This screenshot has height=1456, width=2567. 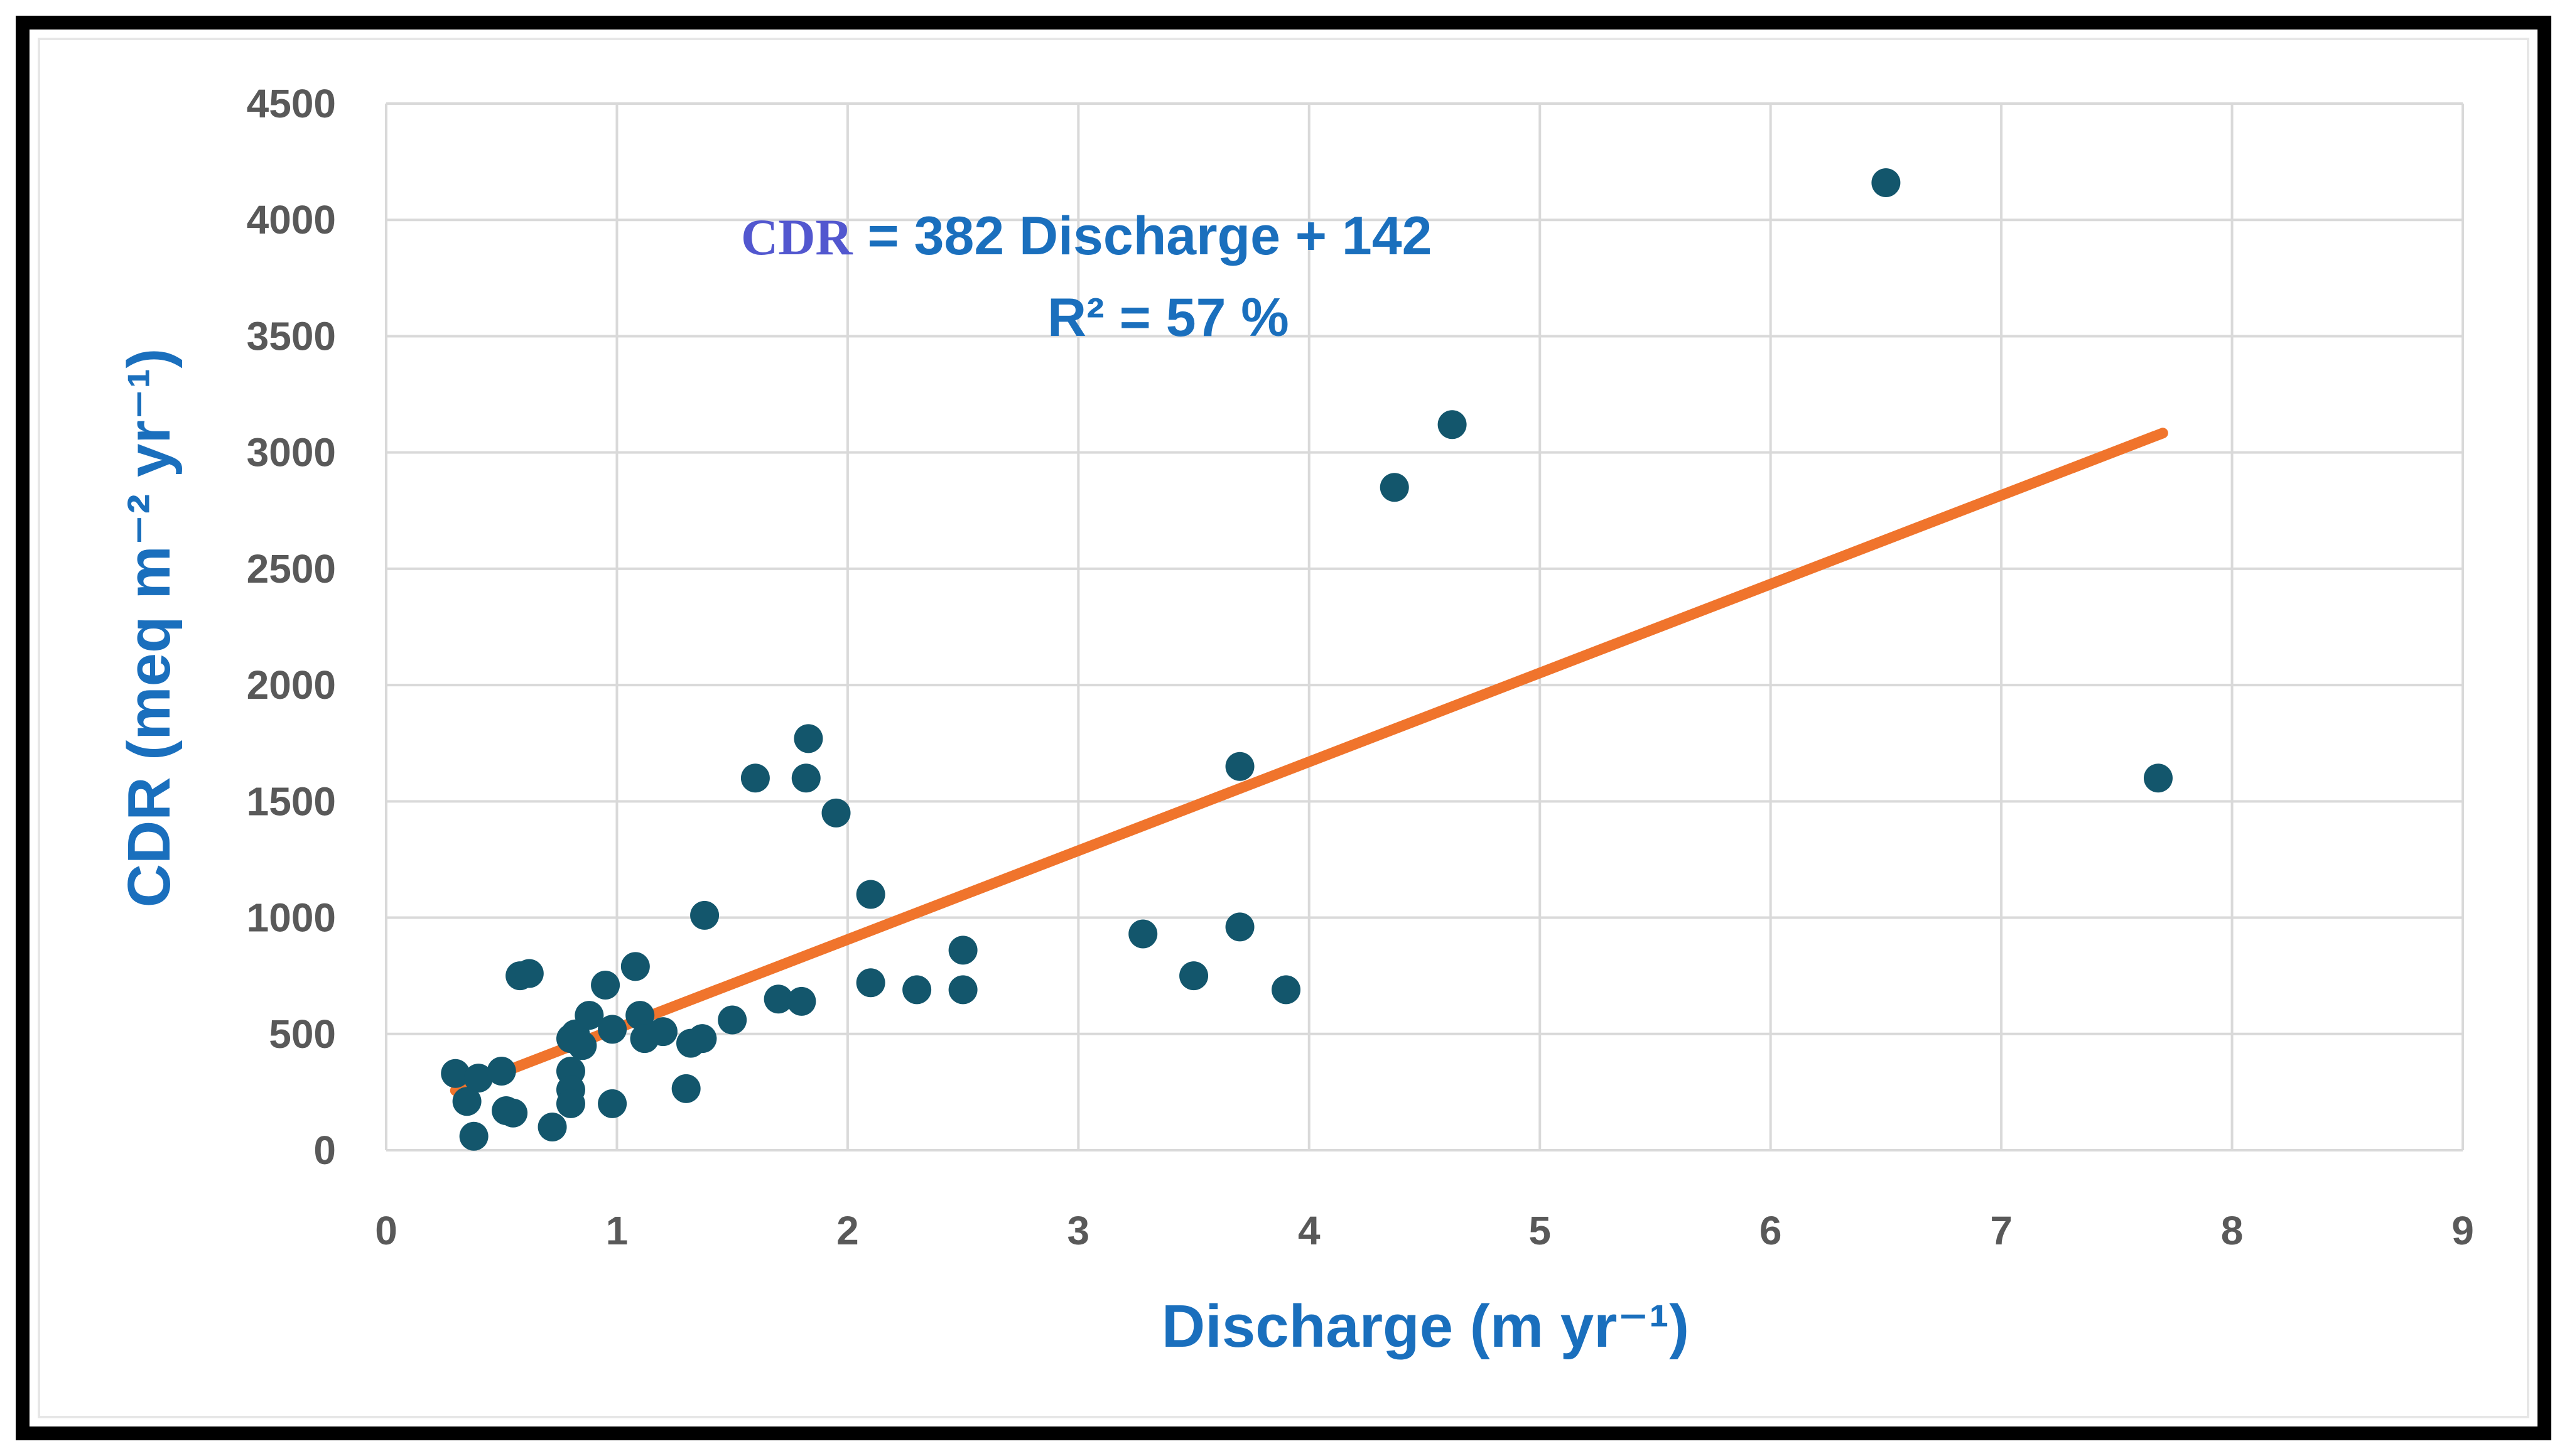 I want to click on y-tick-label: 1000, so click(x=291, y=918).